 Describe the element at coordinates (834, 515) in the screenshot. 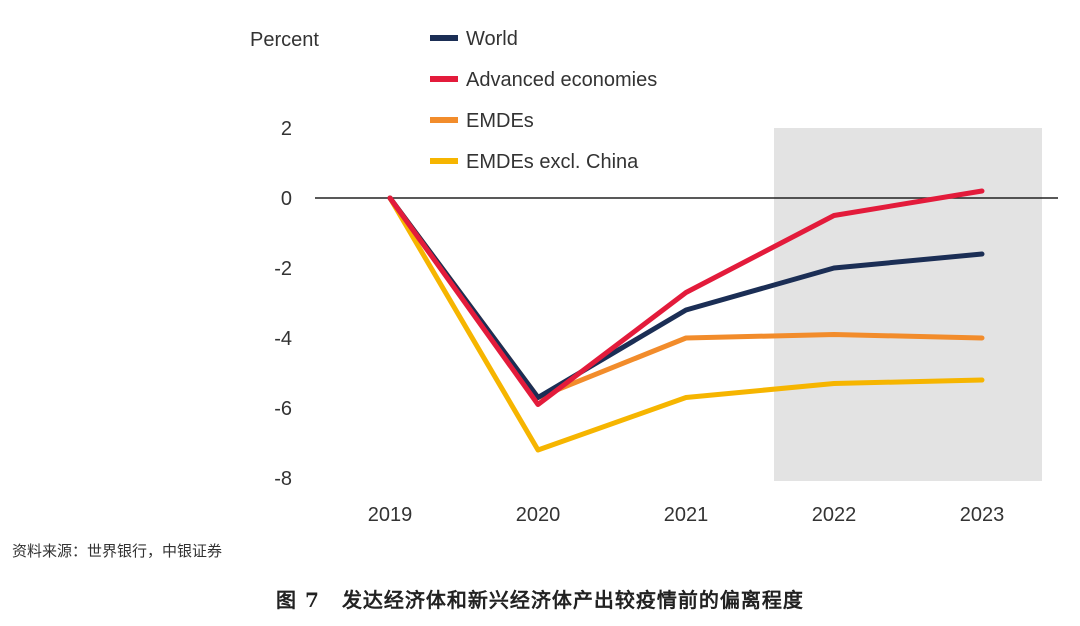

I see `x-tick-label: 2022` at that location.